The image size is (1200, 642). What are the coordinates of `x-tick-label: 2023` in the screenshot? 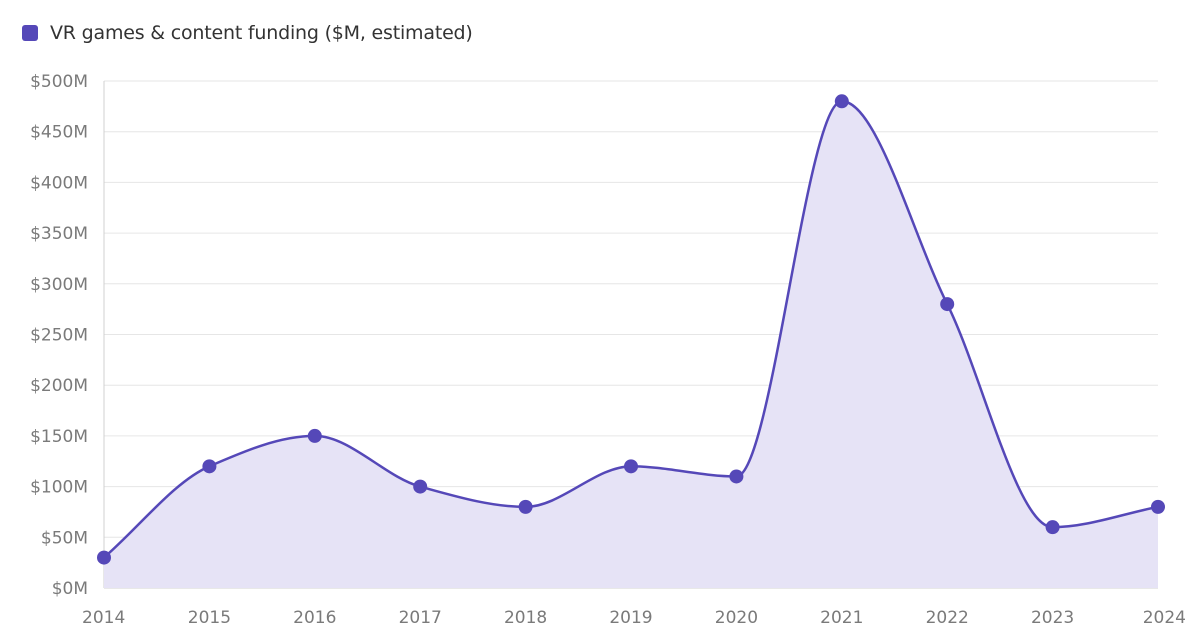 It's located at (1052, 618).